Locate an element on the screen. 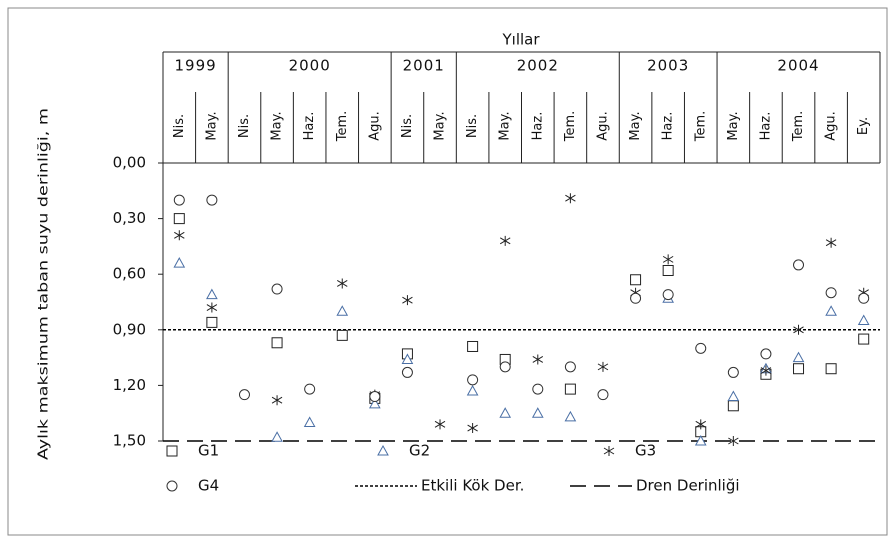 This screenshot has width=896, height=540. y-tick-label: 1,20 is located at coordinates (129, 385).